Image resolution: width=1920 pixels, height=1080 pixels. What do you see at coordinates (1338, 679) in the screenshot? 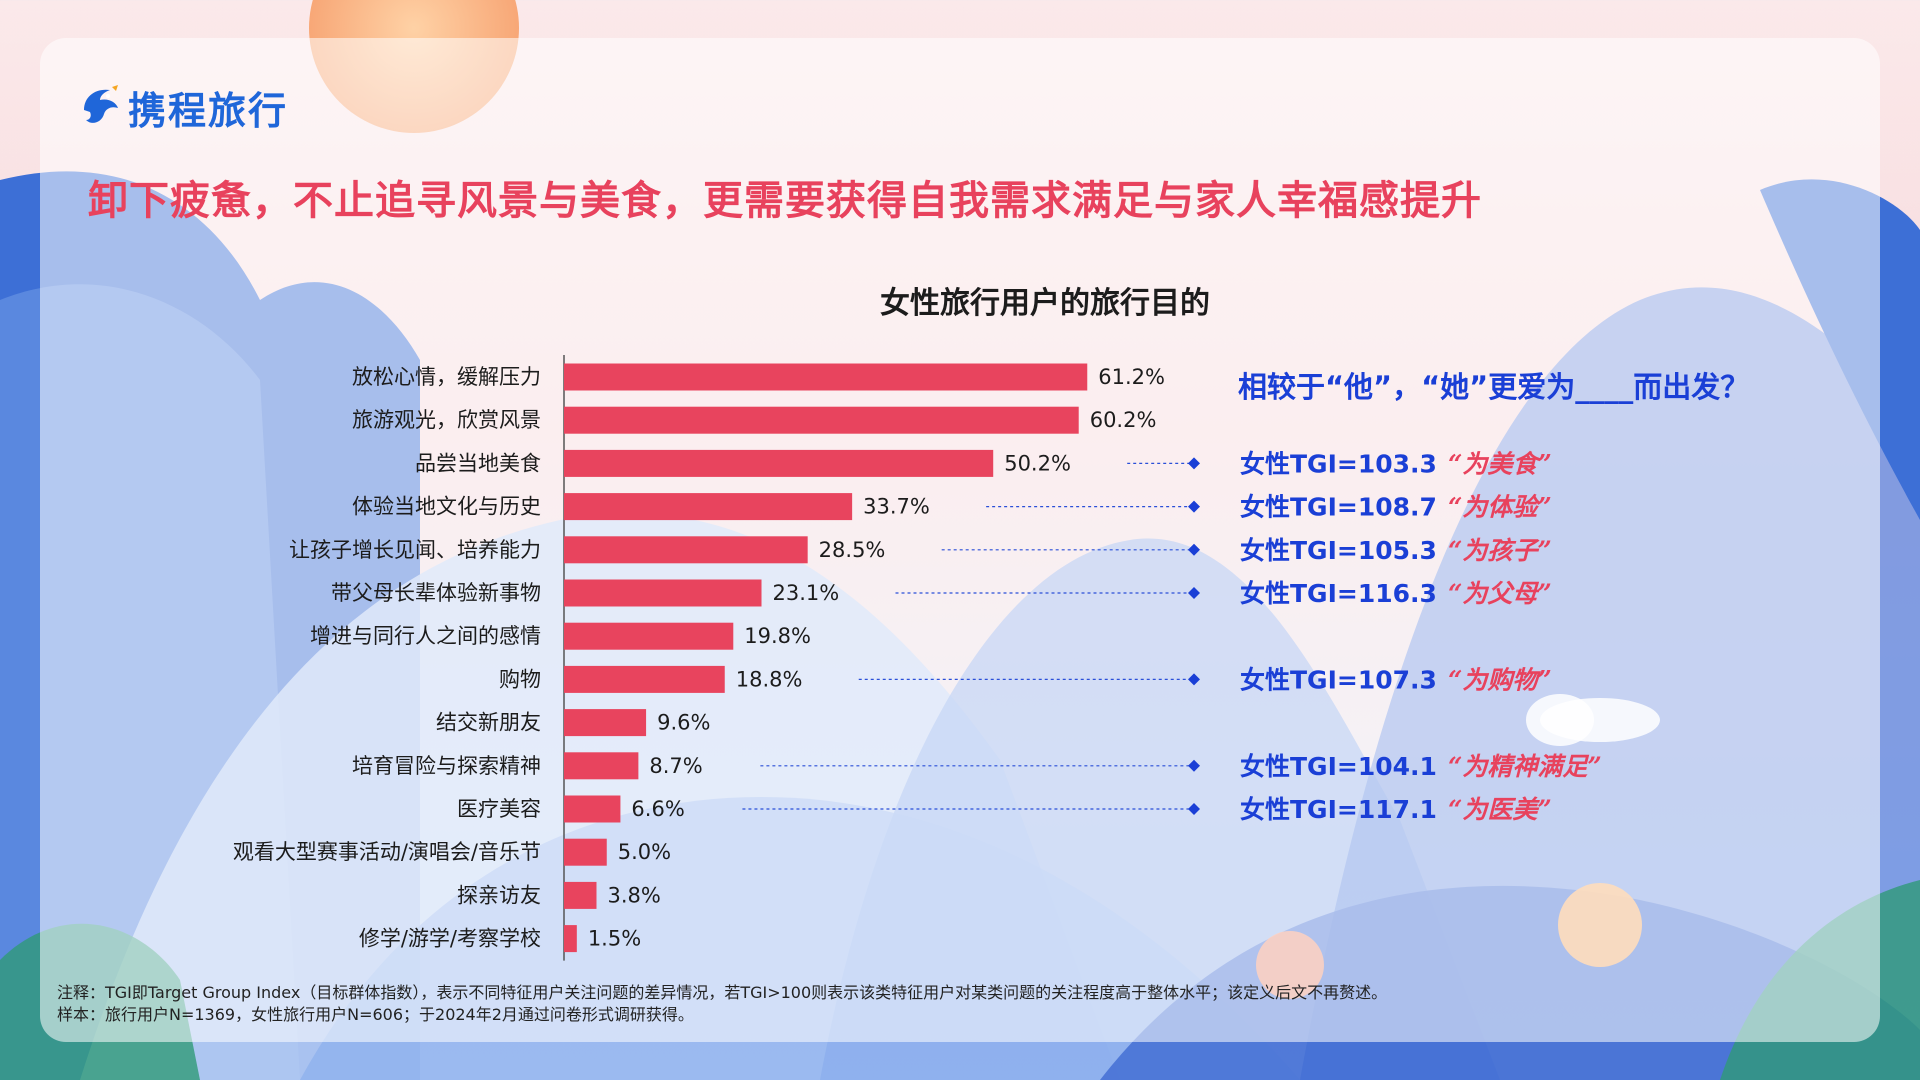
I see `annotation-tgi-4: 女性TGI=107.3` at bounding box center [1338, 679].